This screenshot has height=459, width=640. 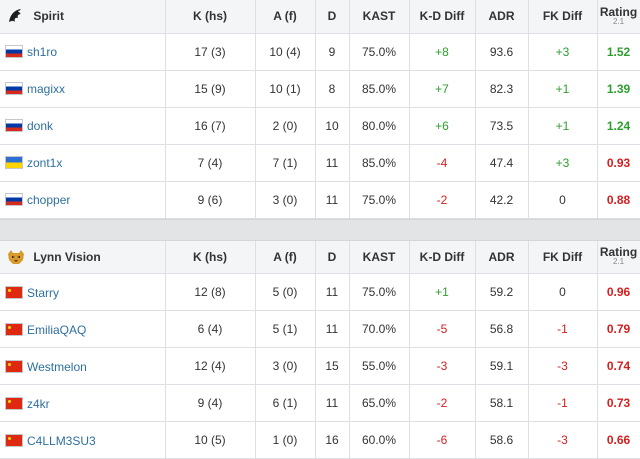 What do you see at coordinates (618, 199) in the screenshot?
I see `rating-cell: 0.88` at bounding box center [618, 199].